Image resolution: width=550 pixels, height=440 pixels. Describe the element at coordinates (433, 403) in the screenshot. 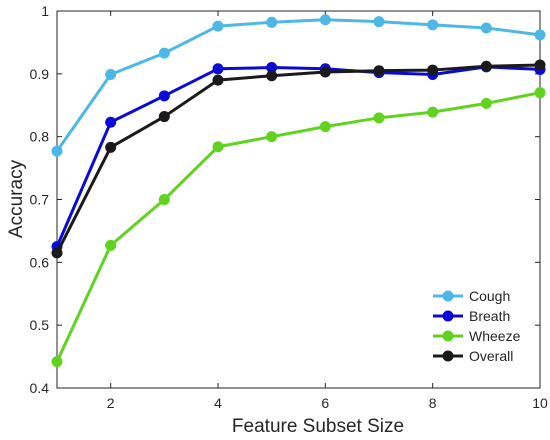

I see `x-tick-label: 8` at that location.